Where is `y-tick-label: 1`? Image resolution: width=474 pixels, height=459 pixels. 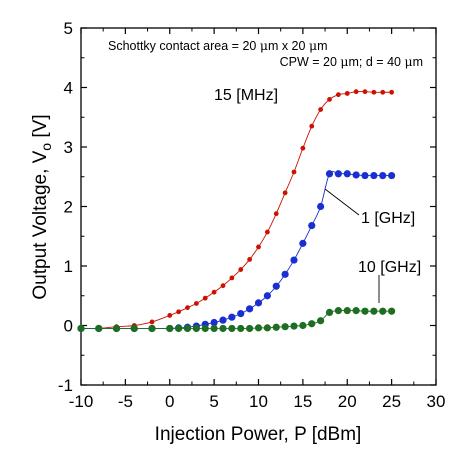
y-tick-label: 1 is located at coordinates (68, 266).